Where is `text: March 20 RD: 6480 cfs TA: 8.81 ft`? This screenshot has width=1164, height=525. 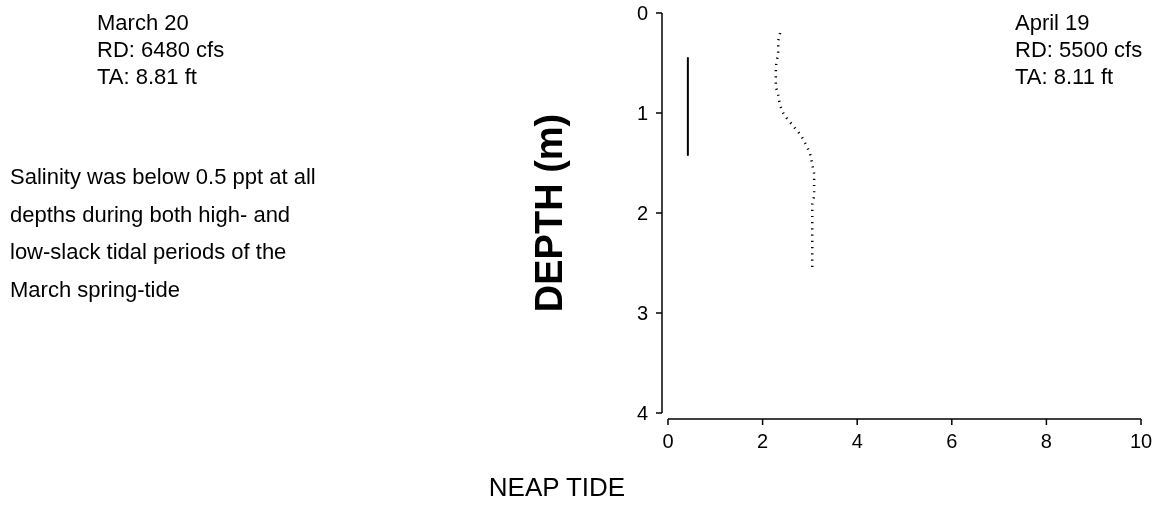
text: March 20 RD: 6480 cfs TA: 8.81 ft is located at coordinates (161, 49).